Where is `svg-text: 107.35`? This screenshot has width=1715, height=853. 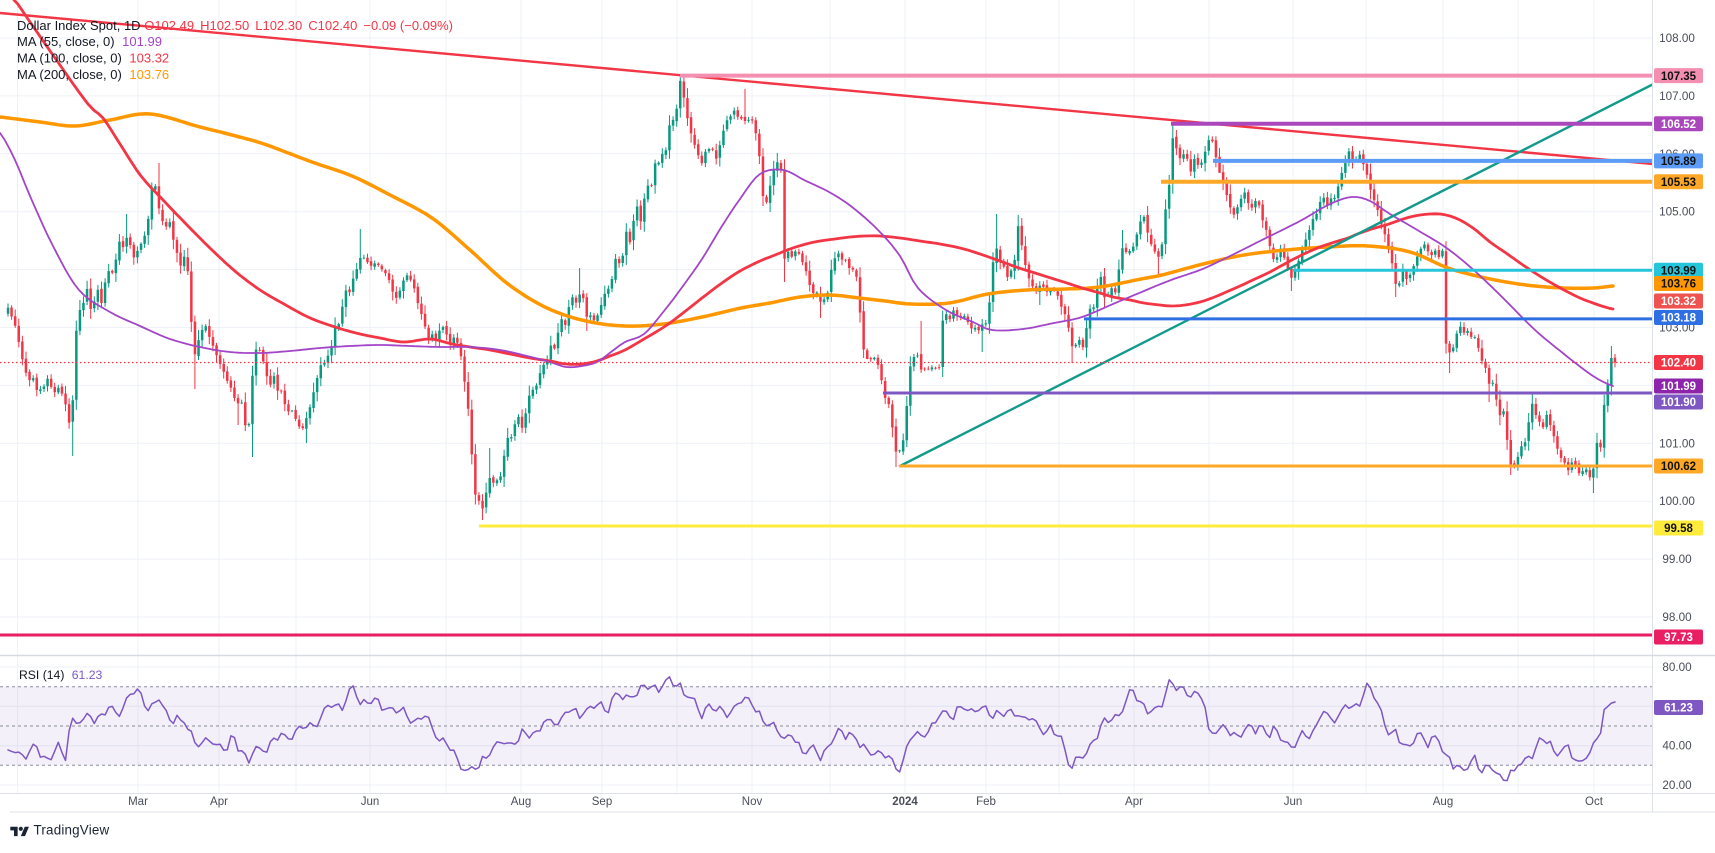 svg-text: 107.35 is located at coordinates (1679, 77).